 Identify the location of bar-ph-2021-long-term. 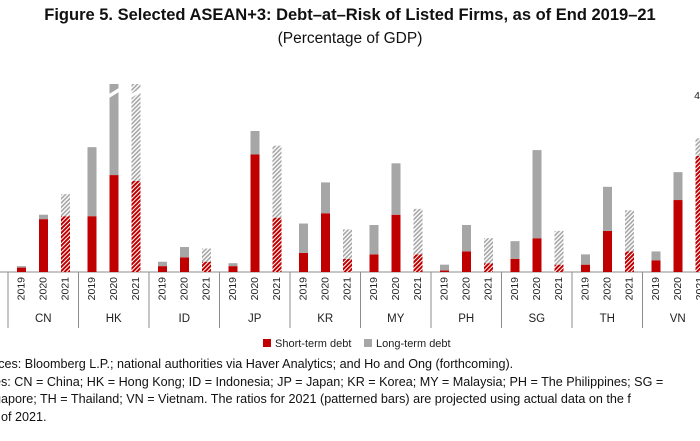
(488, 251).